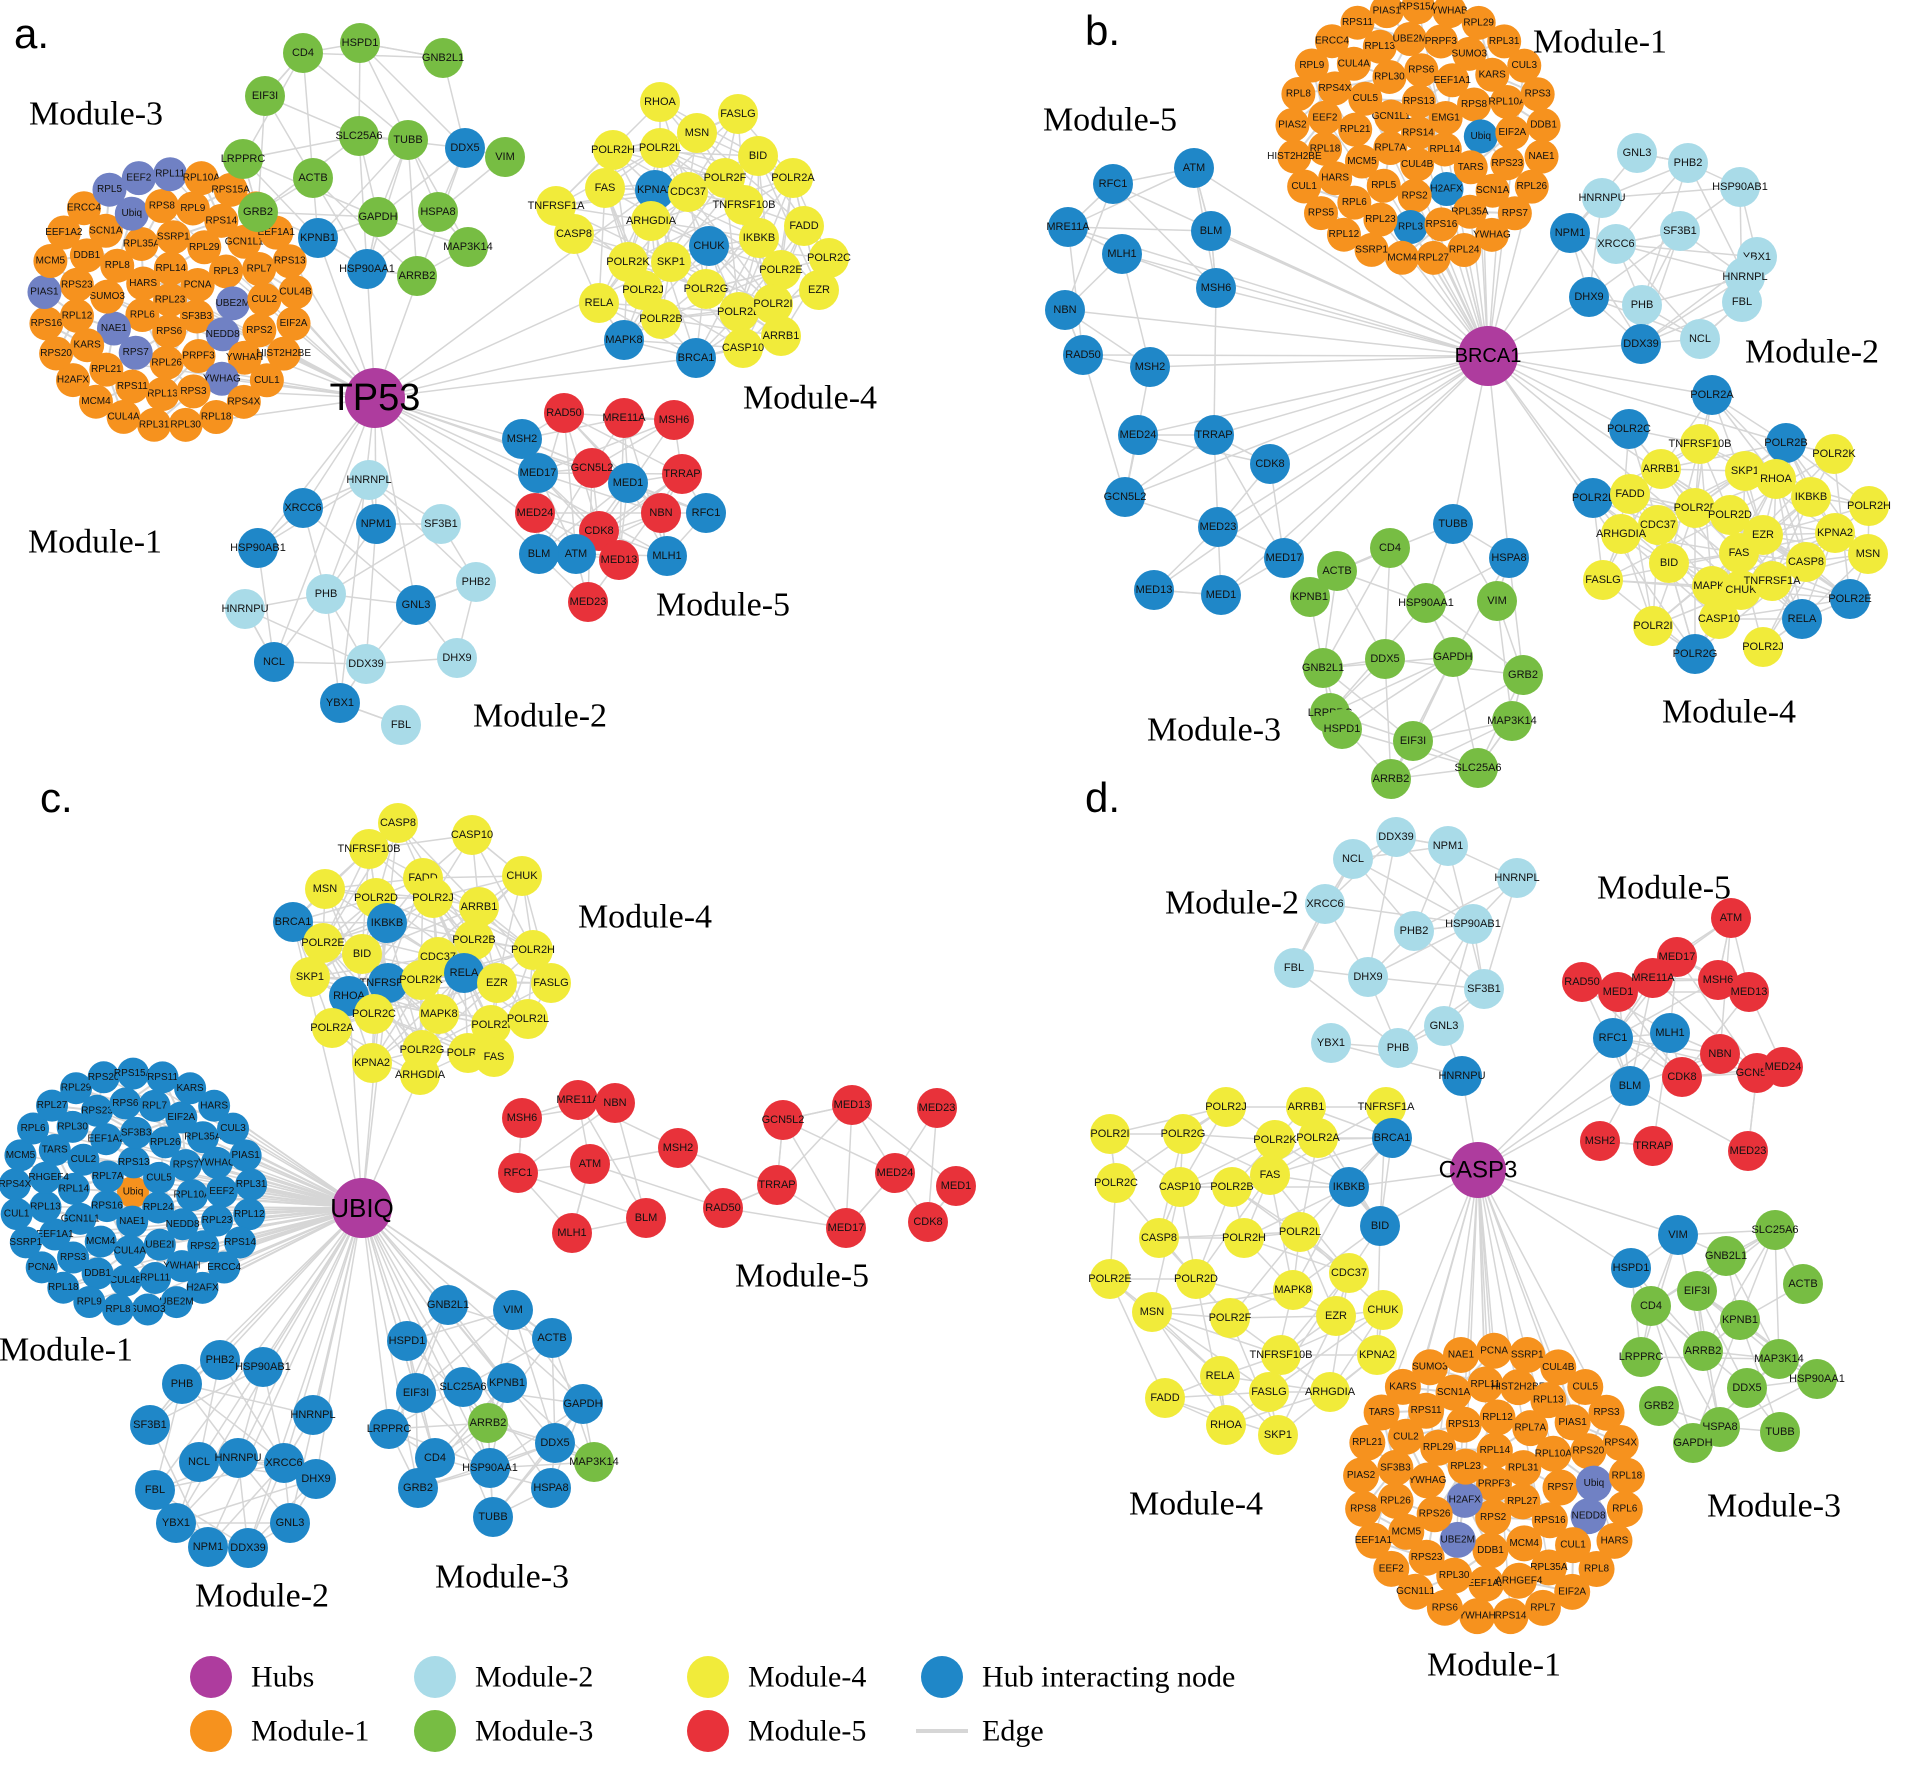 The width and height of the screenshot is (1923, 1775). Describe the element at coordinates (624, 418) in the screenshot. I see `node-label-MRE11A: MRE11A` at that location.